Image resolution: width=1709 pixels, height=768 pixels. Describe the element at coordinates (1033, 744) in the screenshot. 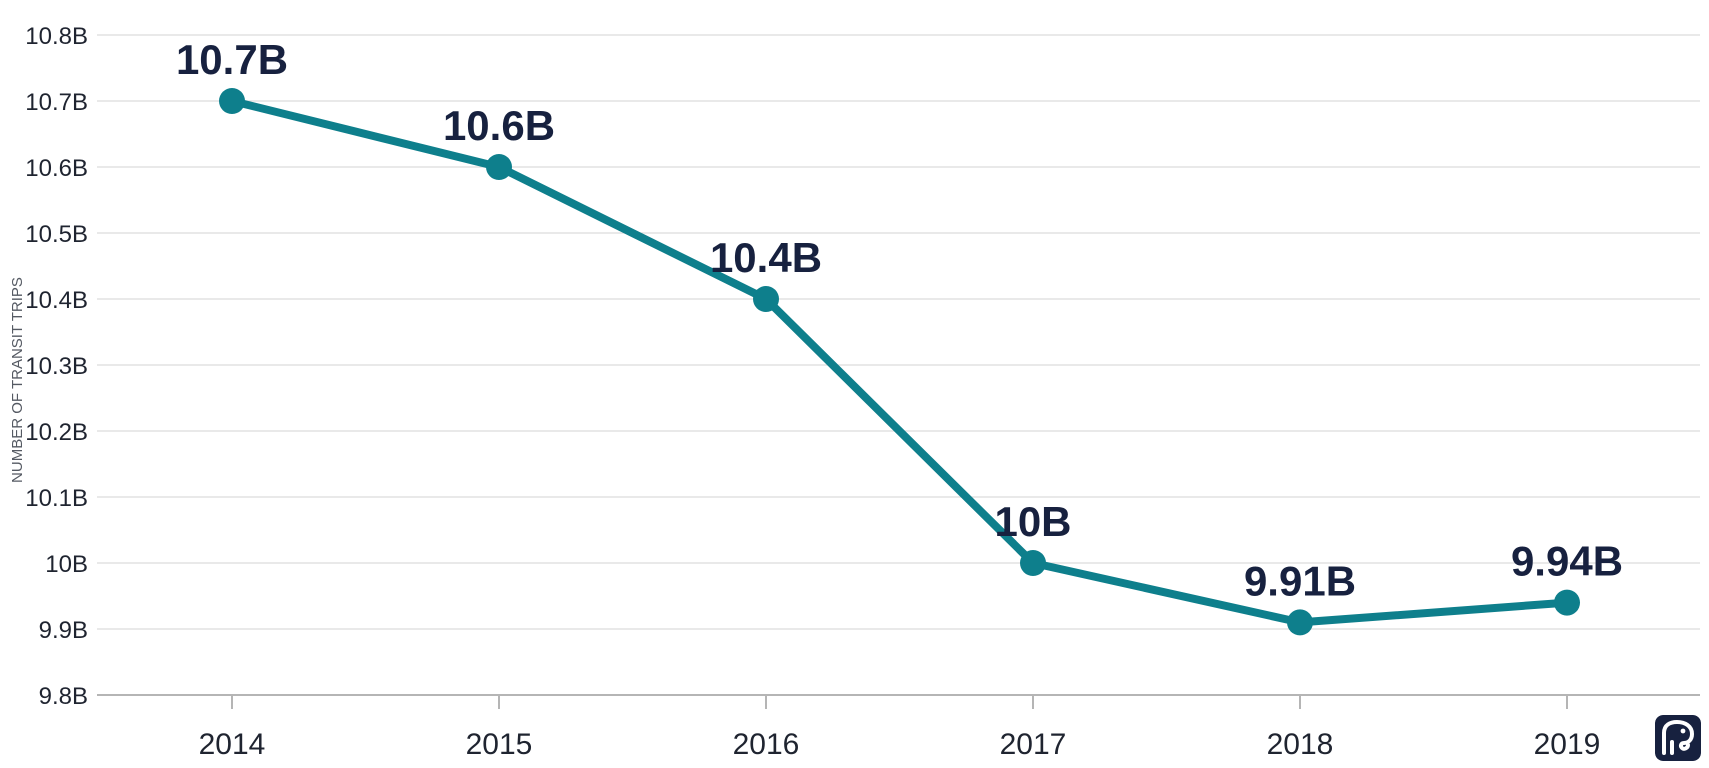

I see `x-tick-label: 2017` at that location.